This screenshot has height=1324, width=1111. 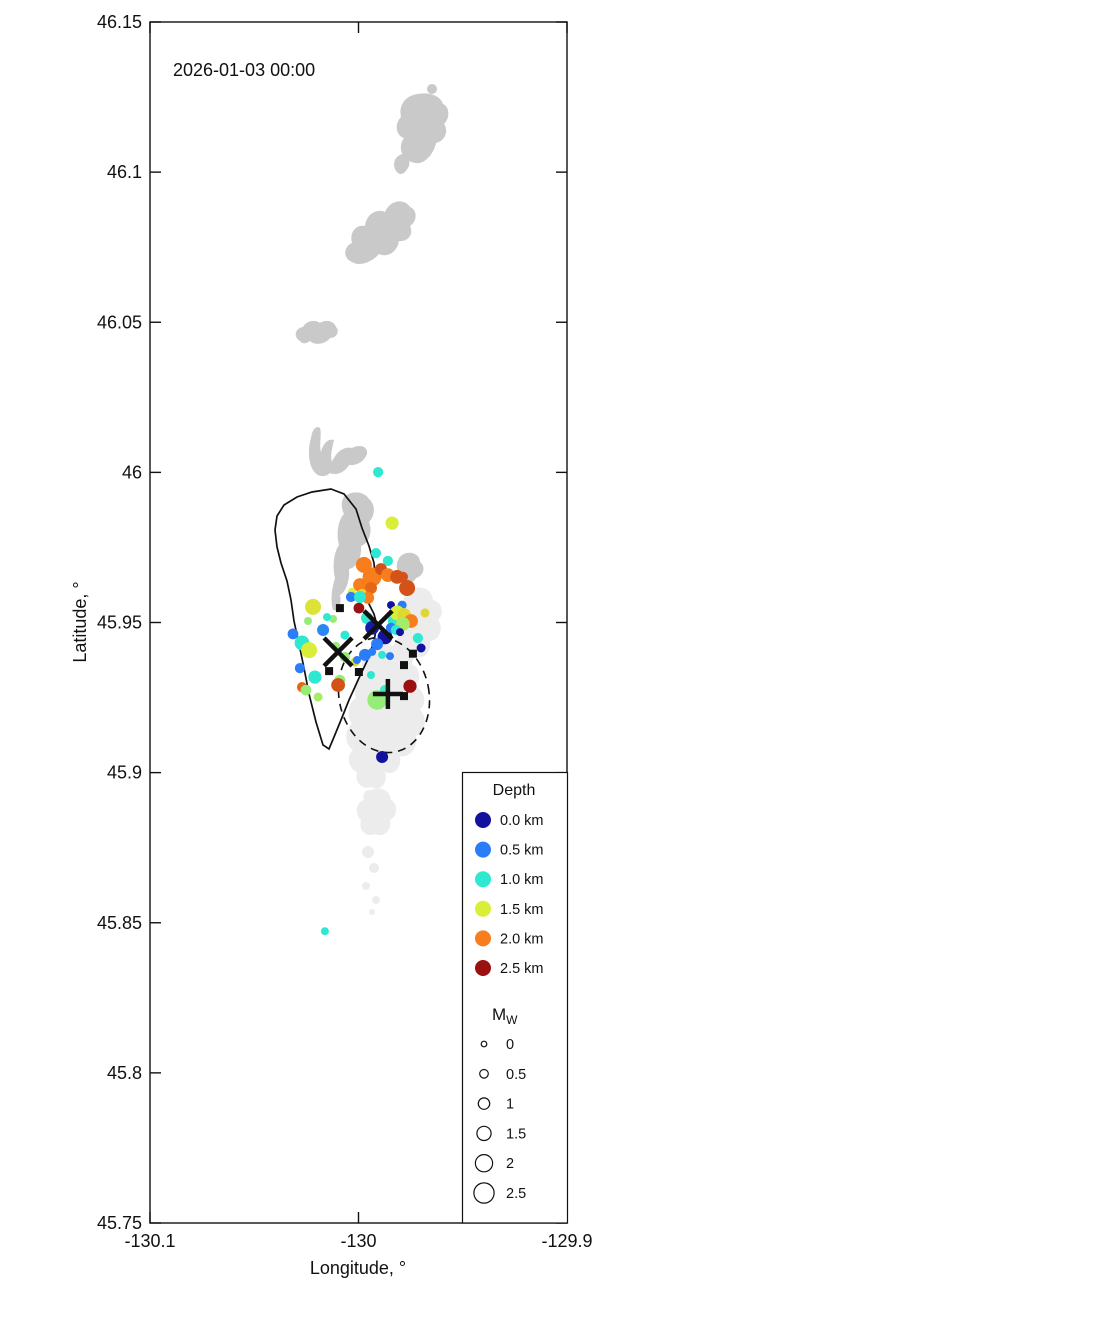 What do you see at coordinates (522, 910) in the screenshot?
I see `legend-depth-label: 1.5 km` at bounding box center [522, 910].